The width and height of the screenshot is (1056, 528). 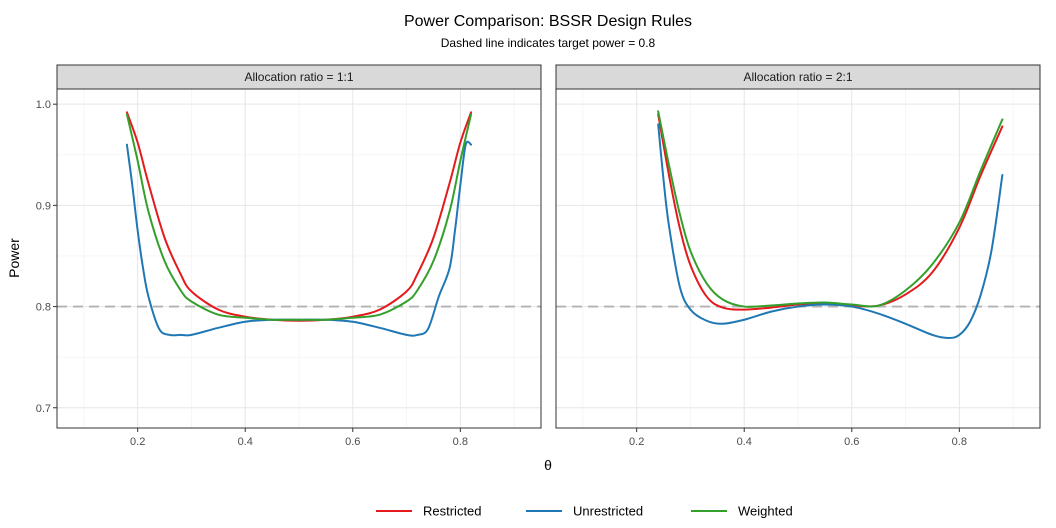 What do you see at coordinates (765, 511) in the screenshot?
I see `legend-label-weighted: Weighted` at bounding box center [765, 511].